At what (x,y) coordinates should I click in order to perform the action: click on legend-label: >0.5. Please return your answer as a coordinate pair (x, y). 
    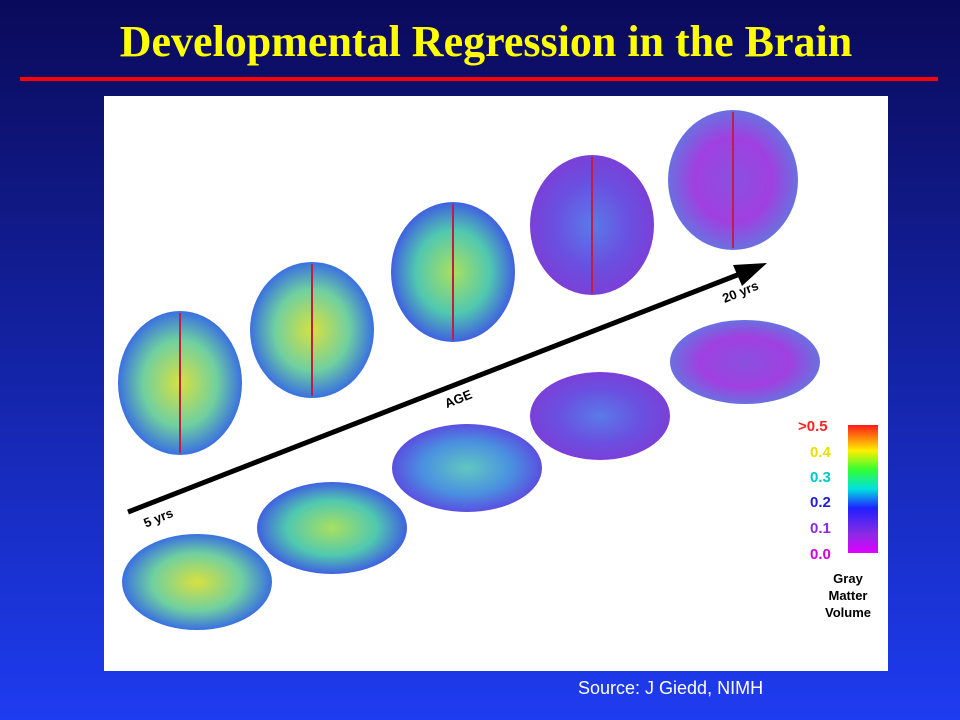
    Looking at the image, I should click on (813, 426).